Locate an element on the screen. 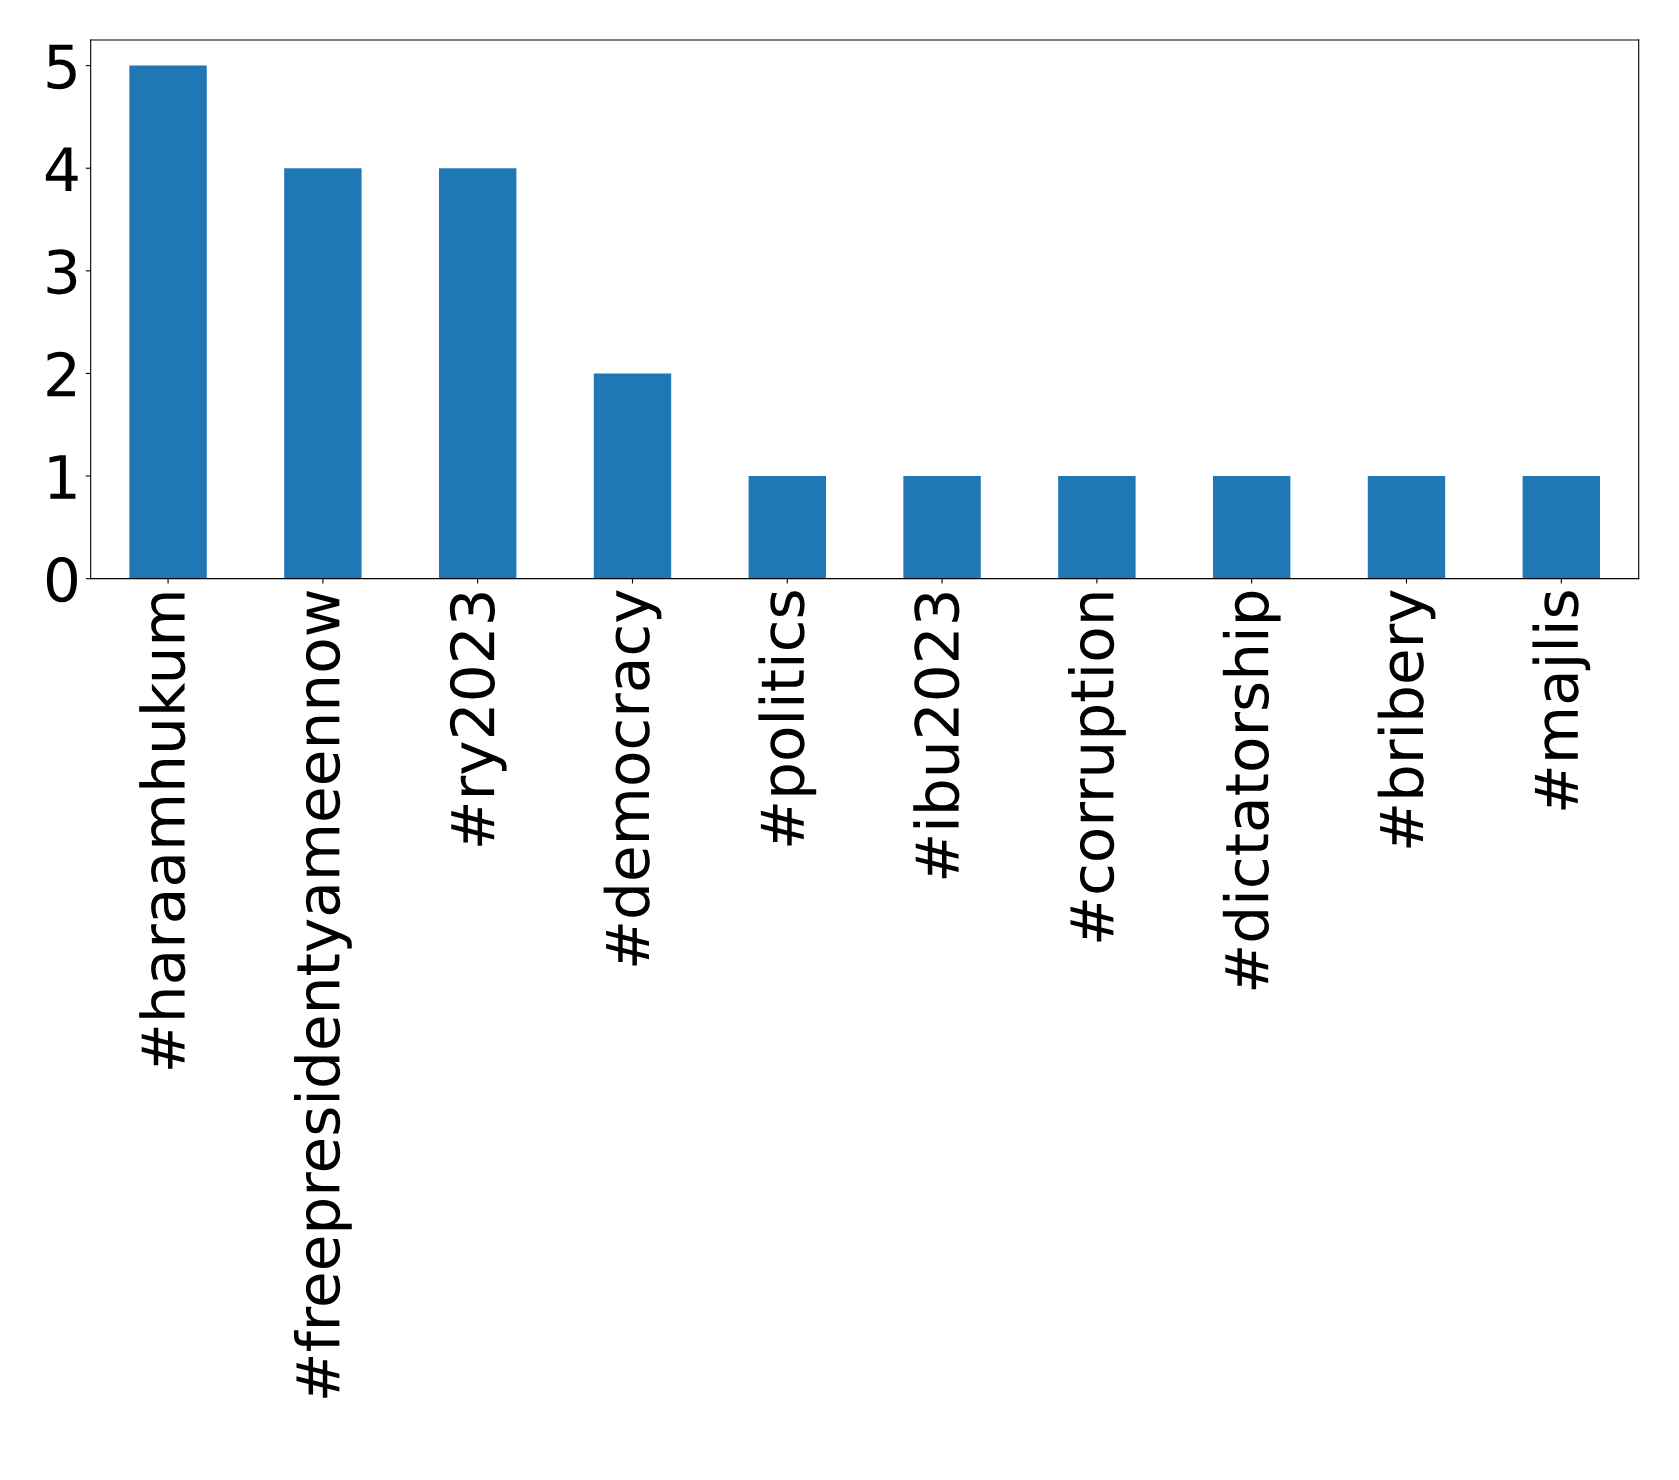  x-tick-label: #democracy is located at coordinates (632, 778).